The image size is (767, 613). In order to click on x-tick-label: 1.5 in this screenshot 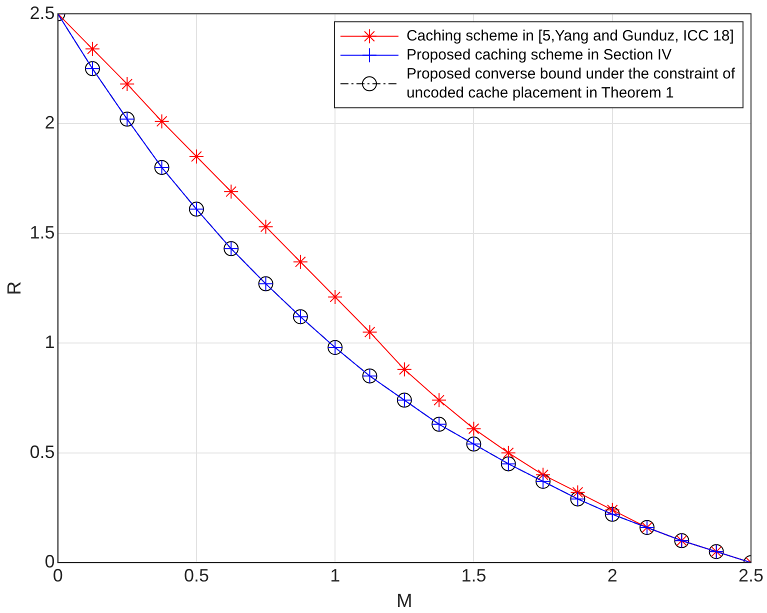, I will do `click(473, 575)`.